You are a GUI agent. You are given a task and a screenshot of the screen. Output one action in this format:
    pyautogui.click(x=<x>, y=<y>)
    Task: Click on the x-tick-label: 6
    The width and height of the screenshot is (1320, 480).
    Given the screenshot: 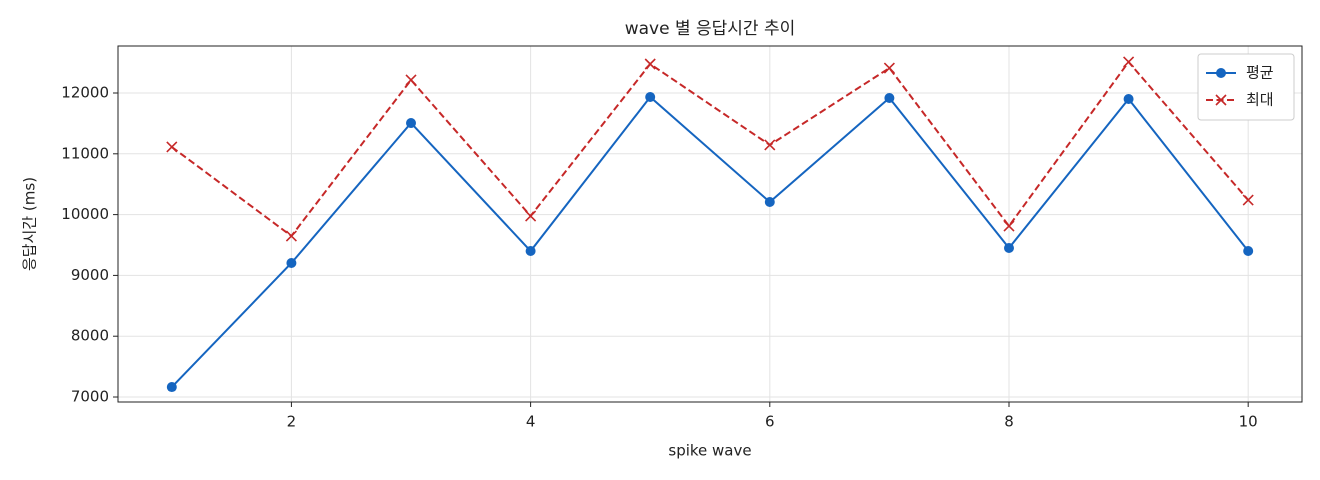 What is the action you would take?
    pyautogui.click(x=770, y=422)
    